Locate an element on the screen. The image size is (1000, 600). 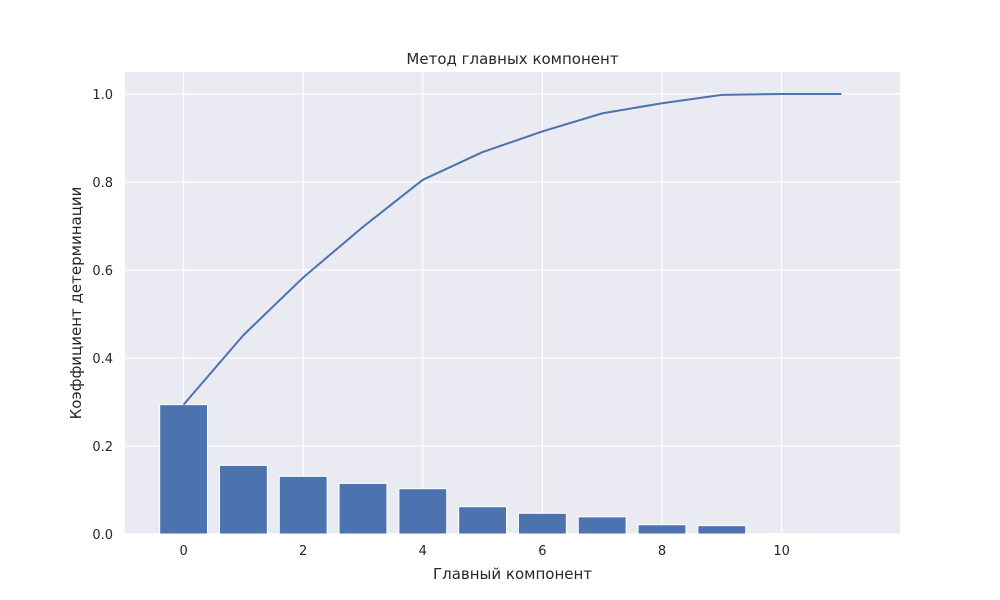
y-tick-label: 0.2 is located at coordinates (102, 447).